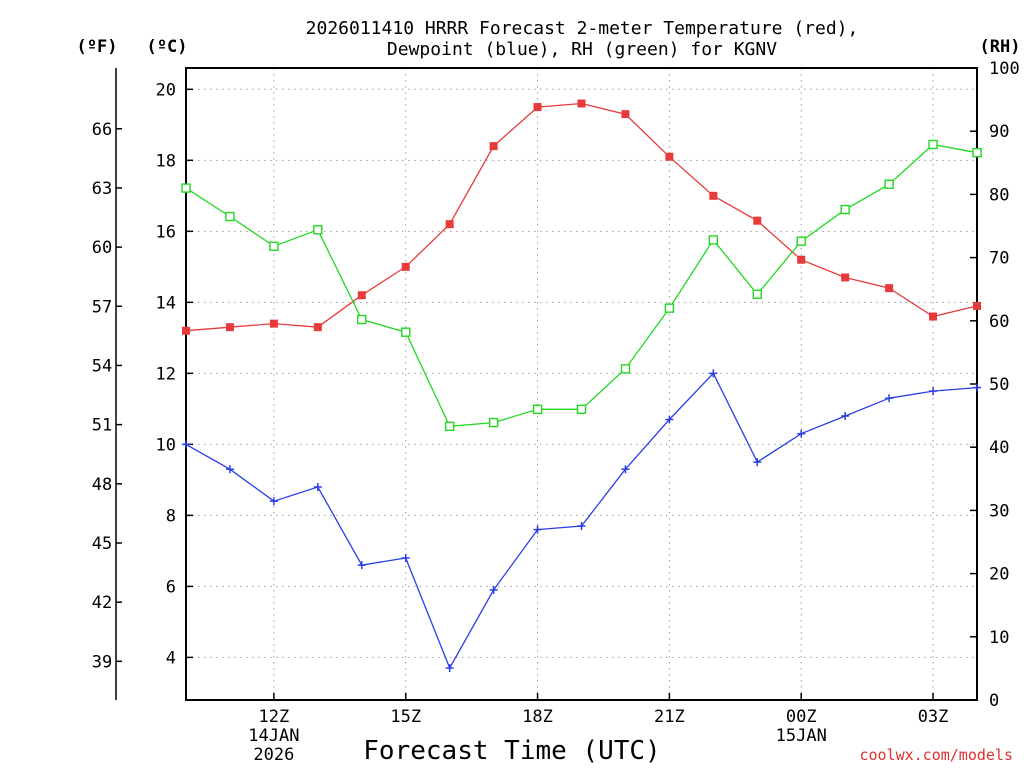  Describe the element at coordinates (97, 47) in the screenshot. I see `fahrenheit-unit-label: (ºF)` at that location.